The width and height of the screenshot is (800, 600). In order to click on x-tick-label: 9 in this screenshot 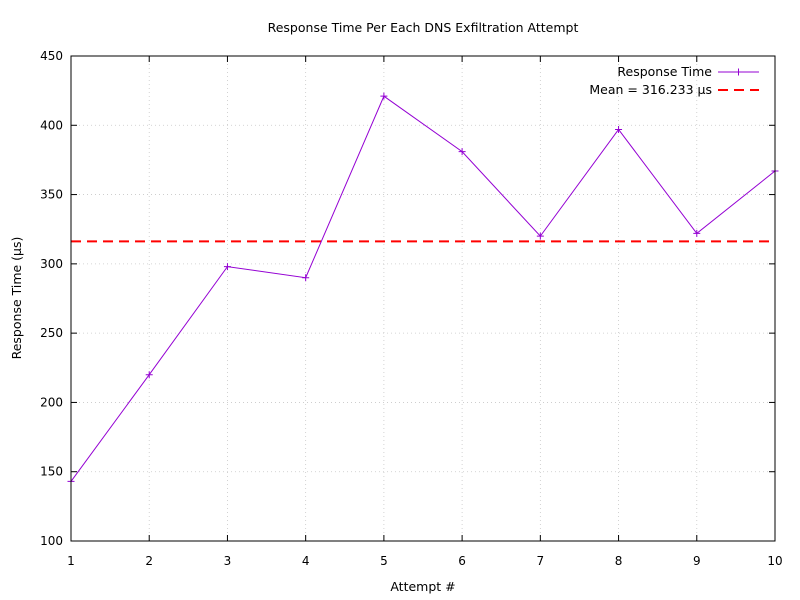, I will do `click(697, 561)`.